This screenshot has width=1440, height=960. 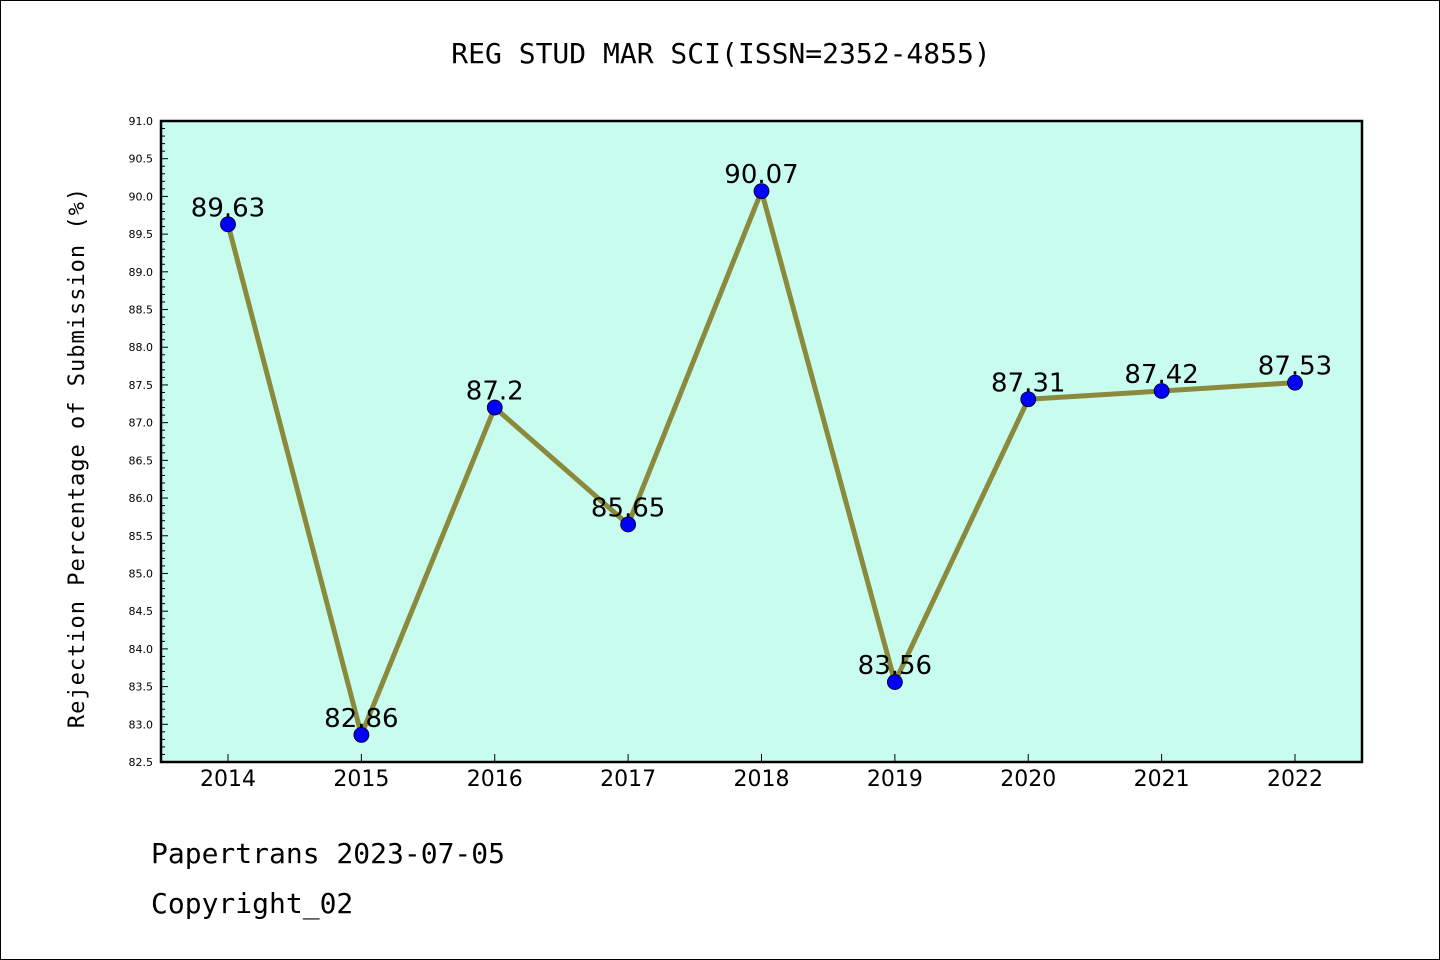 I want to click on chart-title: REG STUD MAR SCI(ISSN=2352-4855), so click(x=721, y=53).